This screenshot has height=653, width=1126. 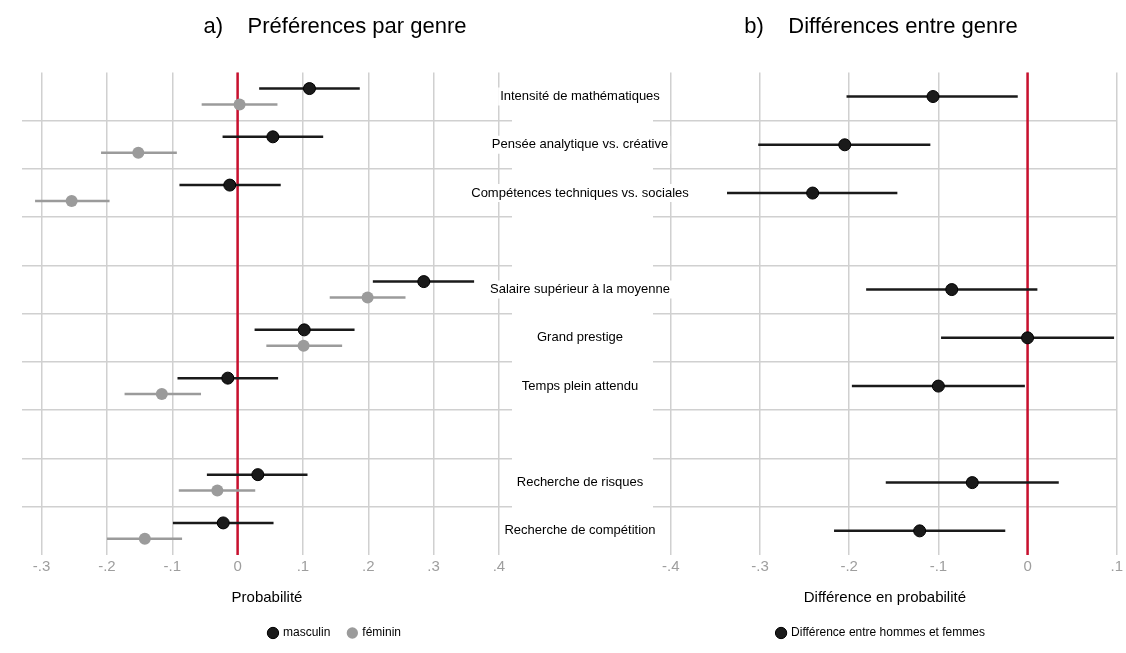 What do you see at coordinates (580, 530) in the screenshot?
I see `y-tick-label: Recherche de compétition` at bounding box center [580, 530].